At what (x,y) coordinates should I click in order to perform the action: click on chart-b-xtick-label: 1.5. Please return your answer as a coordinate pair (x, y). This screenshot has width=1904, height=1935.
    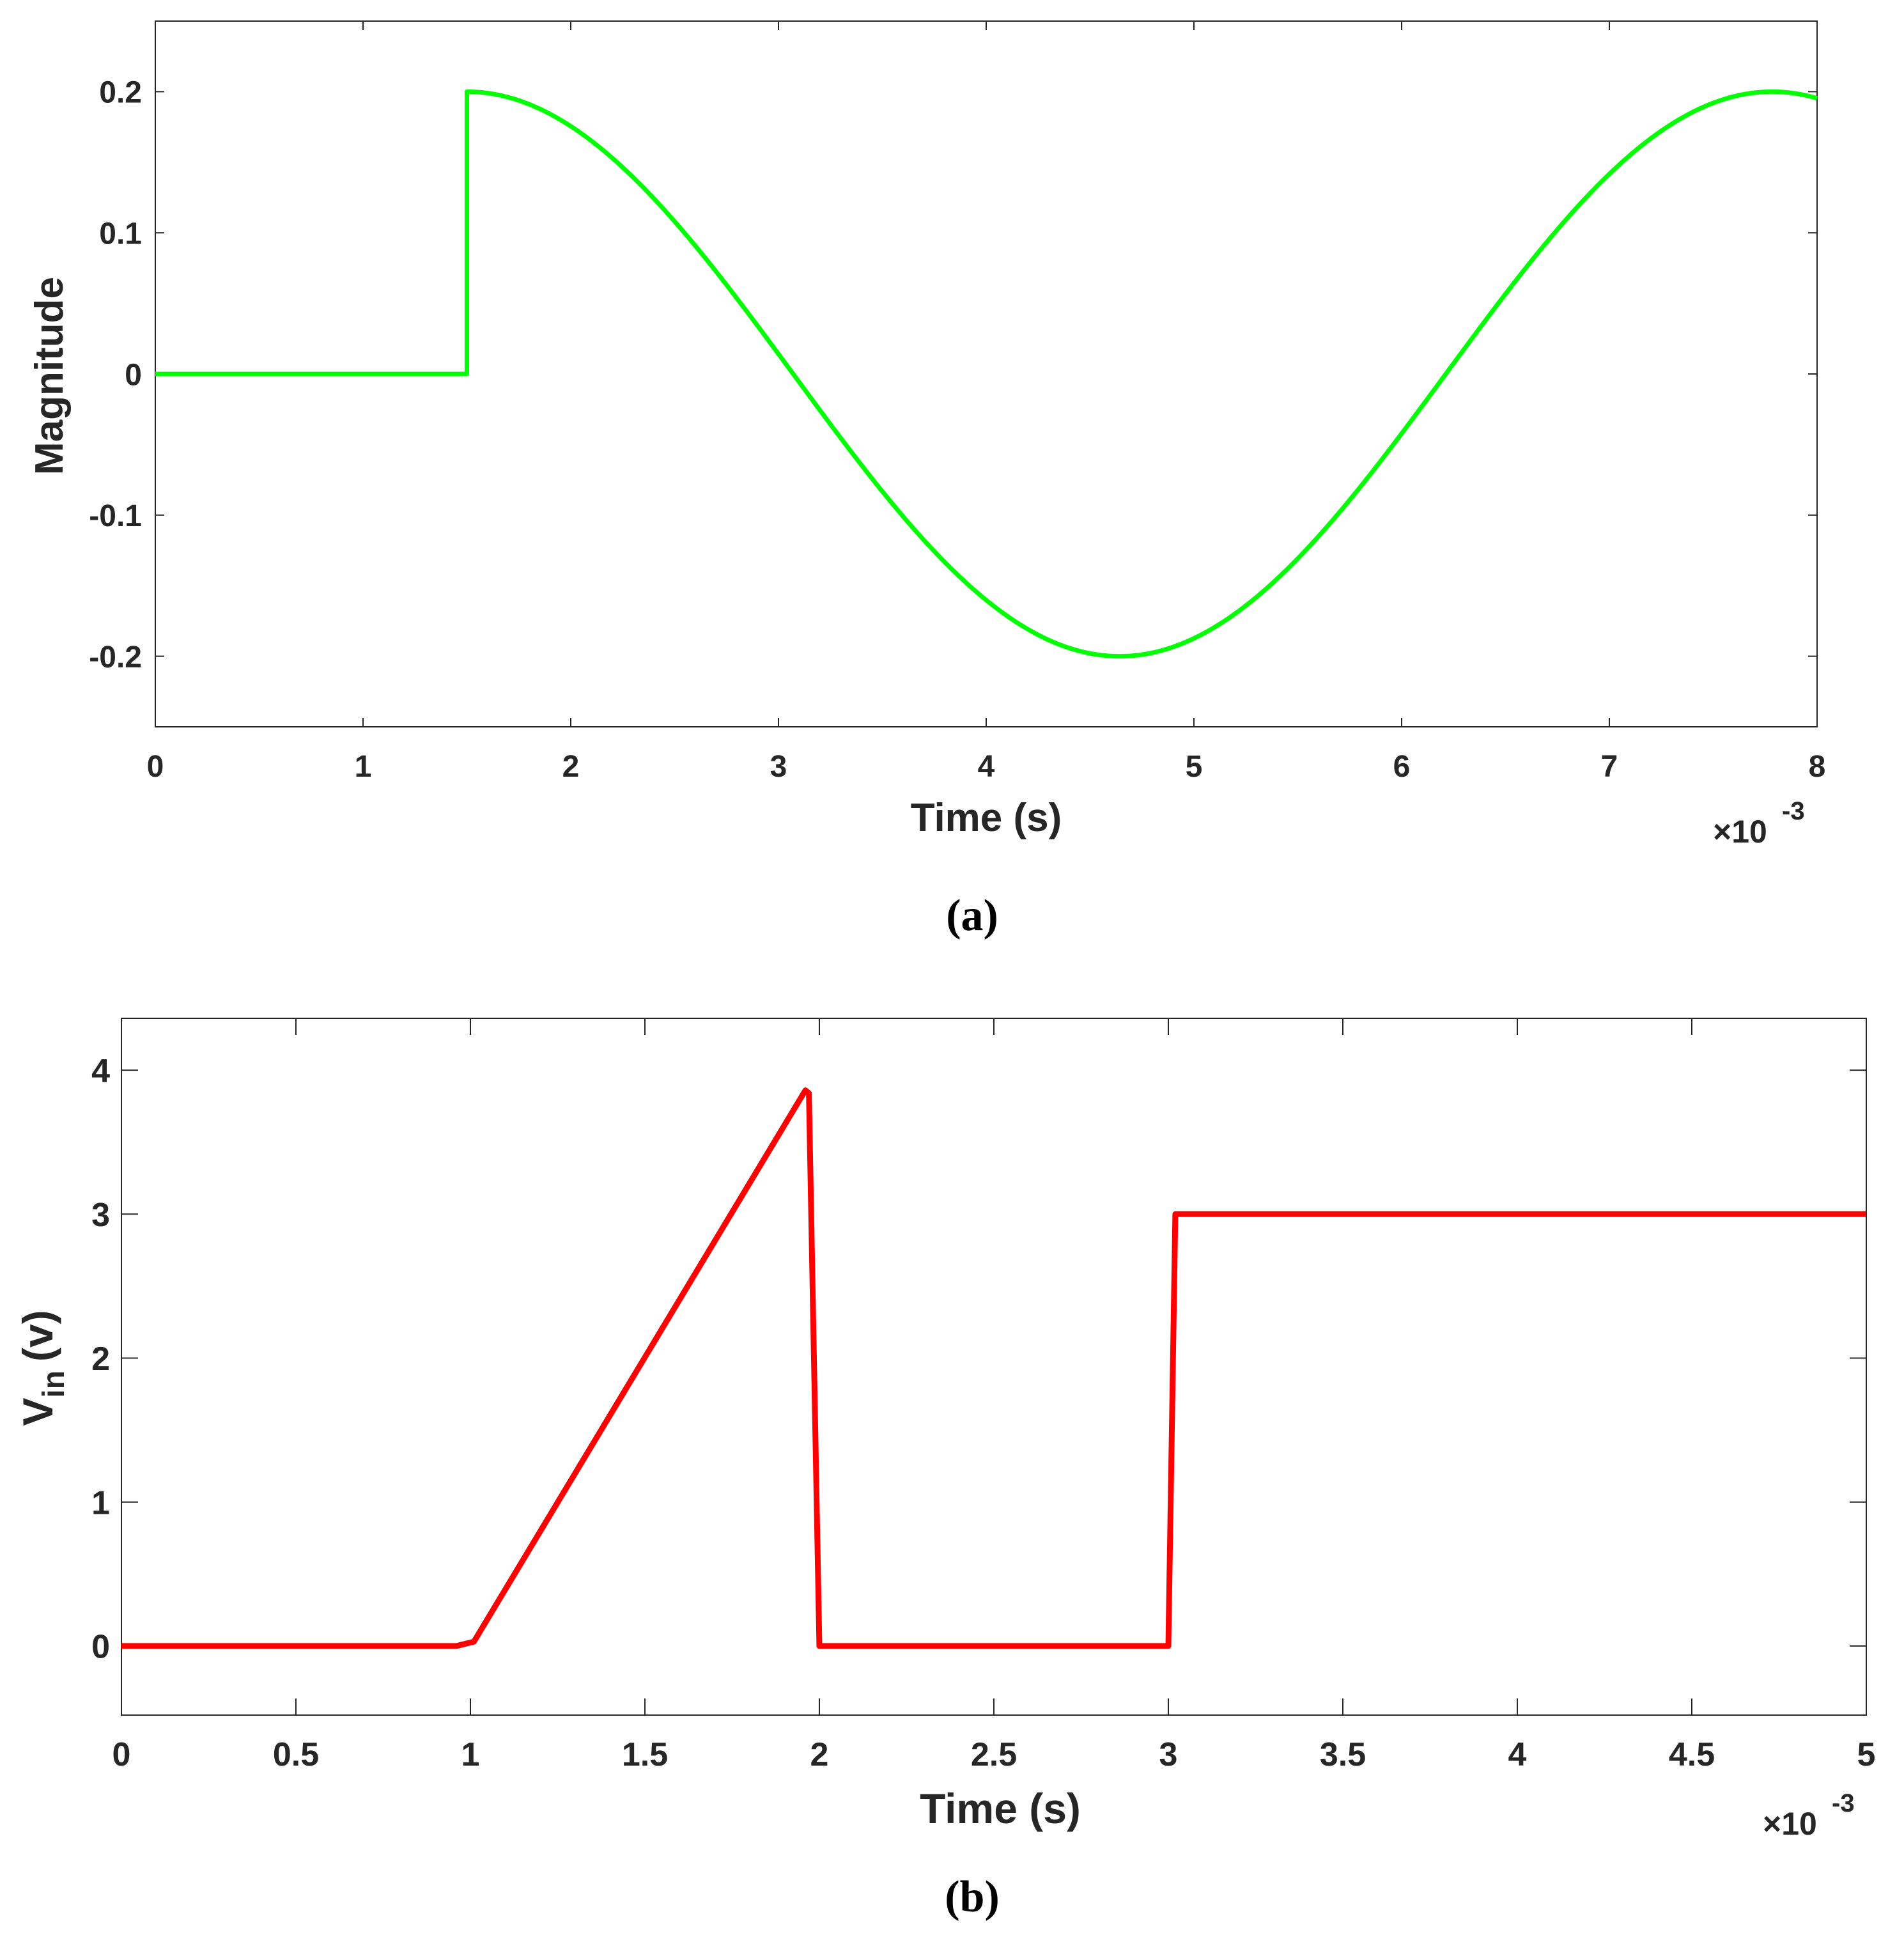
    Looking at the image, I should click on (645, 1754).